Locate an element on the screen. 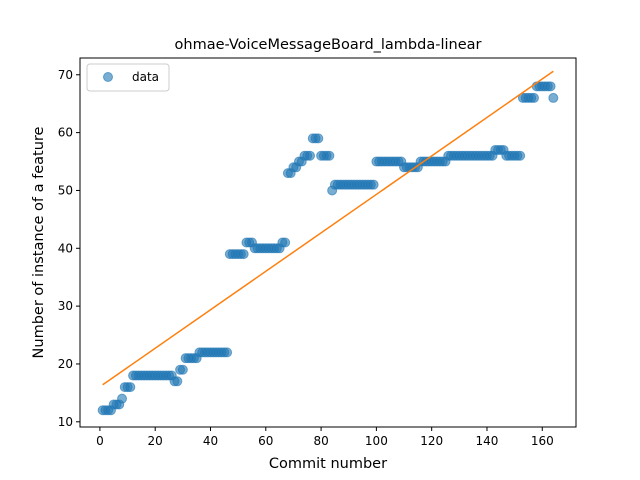  x-axis-ticks: 0 20 40 60 80 100 120 140 160 is located at coordinates (325, 437).